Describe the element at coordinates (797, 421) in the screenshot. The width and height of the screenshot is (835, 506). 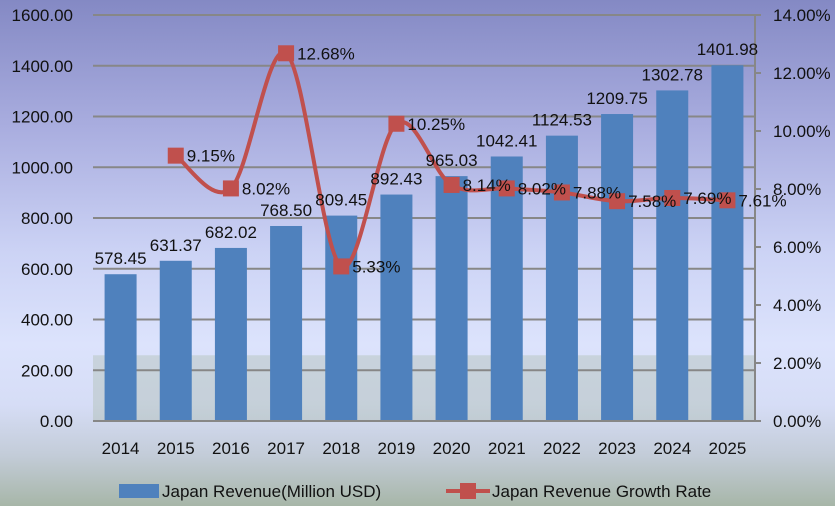
I see `y2-tick-label: 0.00%` at that location.